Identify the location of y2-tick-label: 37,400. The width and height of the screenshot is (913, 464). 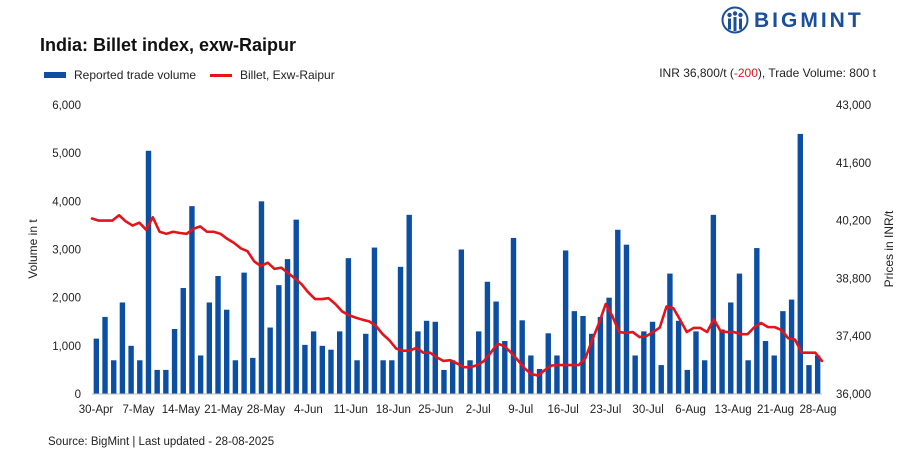
(853, 337).